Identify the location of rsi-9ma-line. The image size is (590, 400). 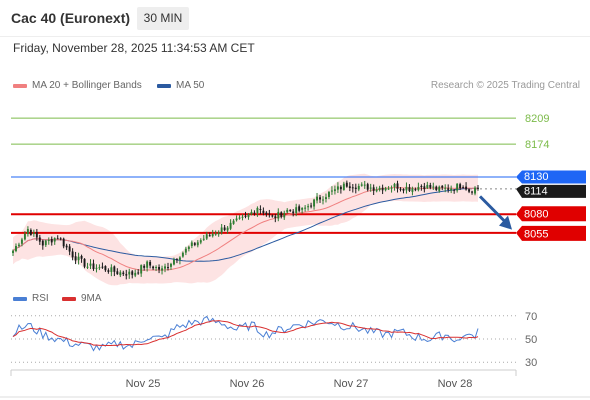
(245, 333).